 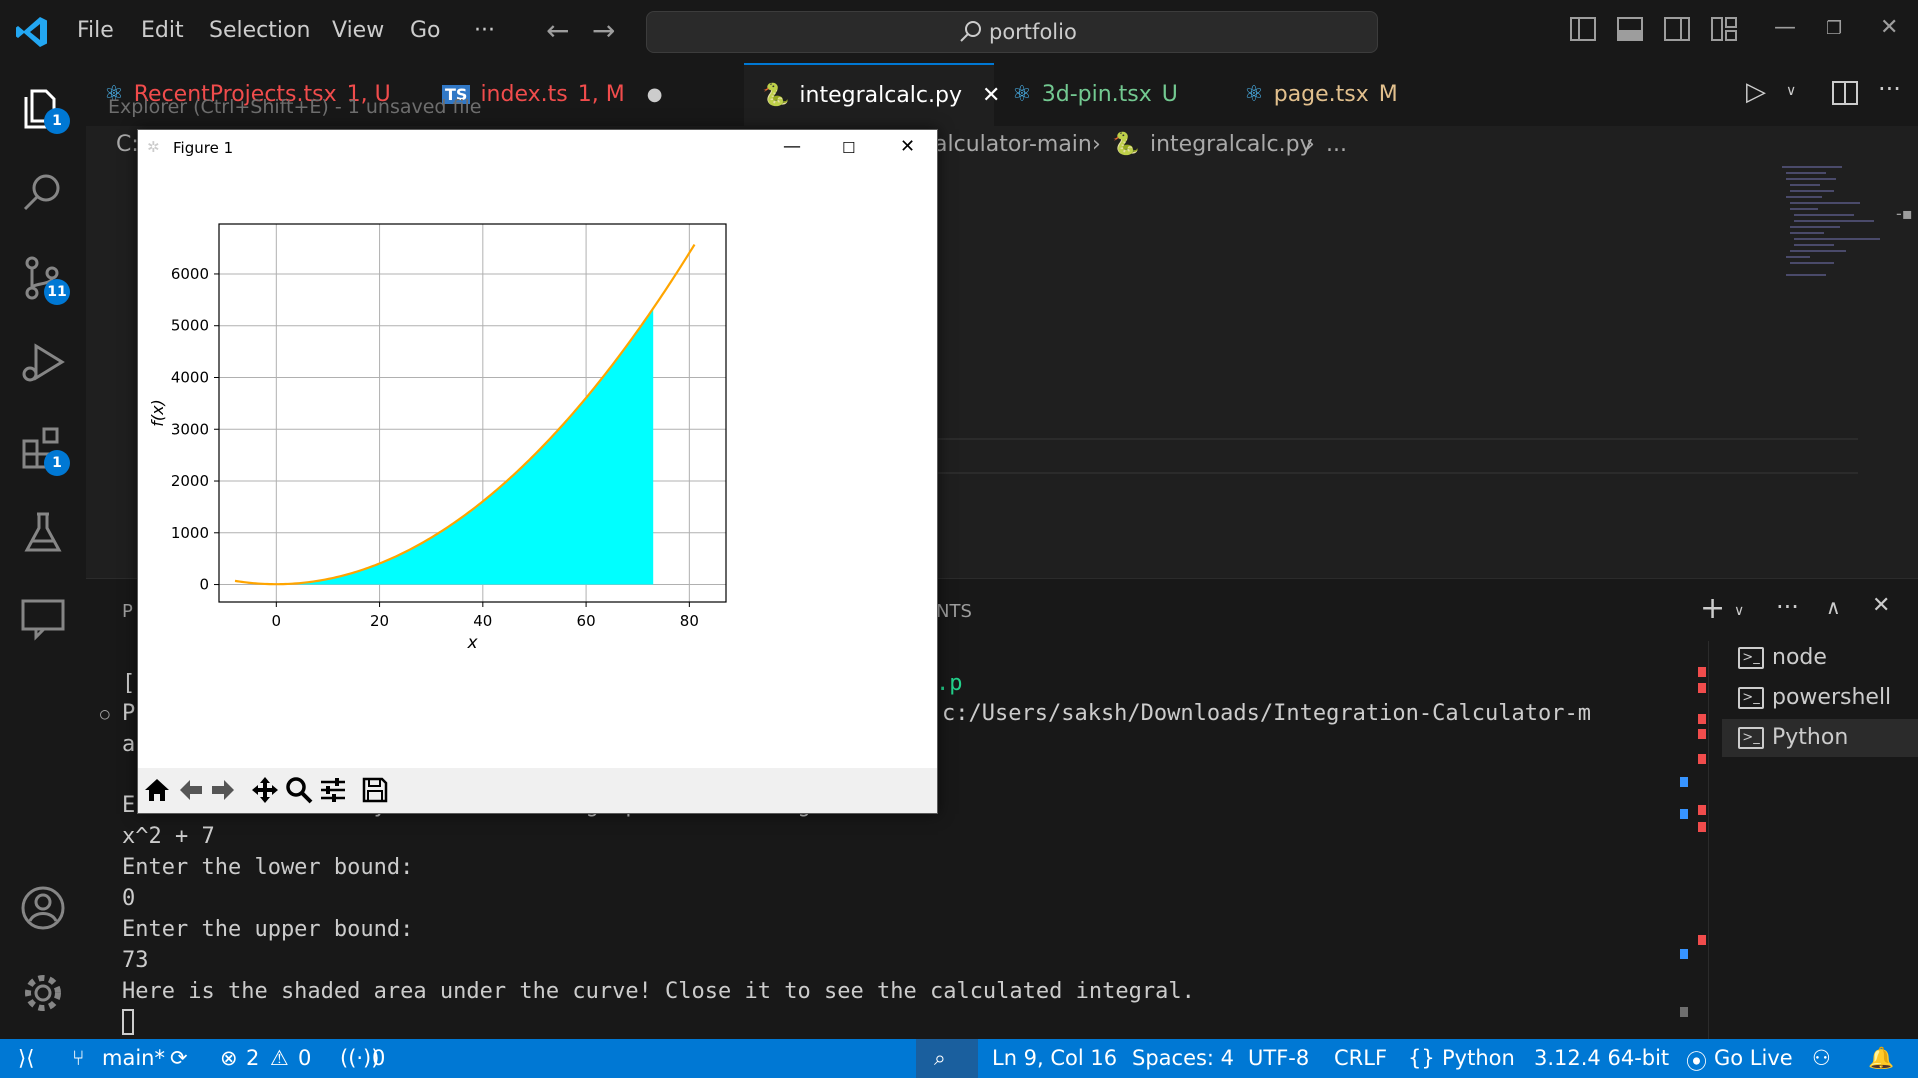 I want to click on panel-tab-fragment: P, so click(x=127, y=611).